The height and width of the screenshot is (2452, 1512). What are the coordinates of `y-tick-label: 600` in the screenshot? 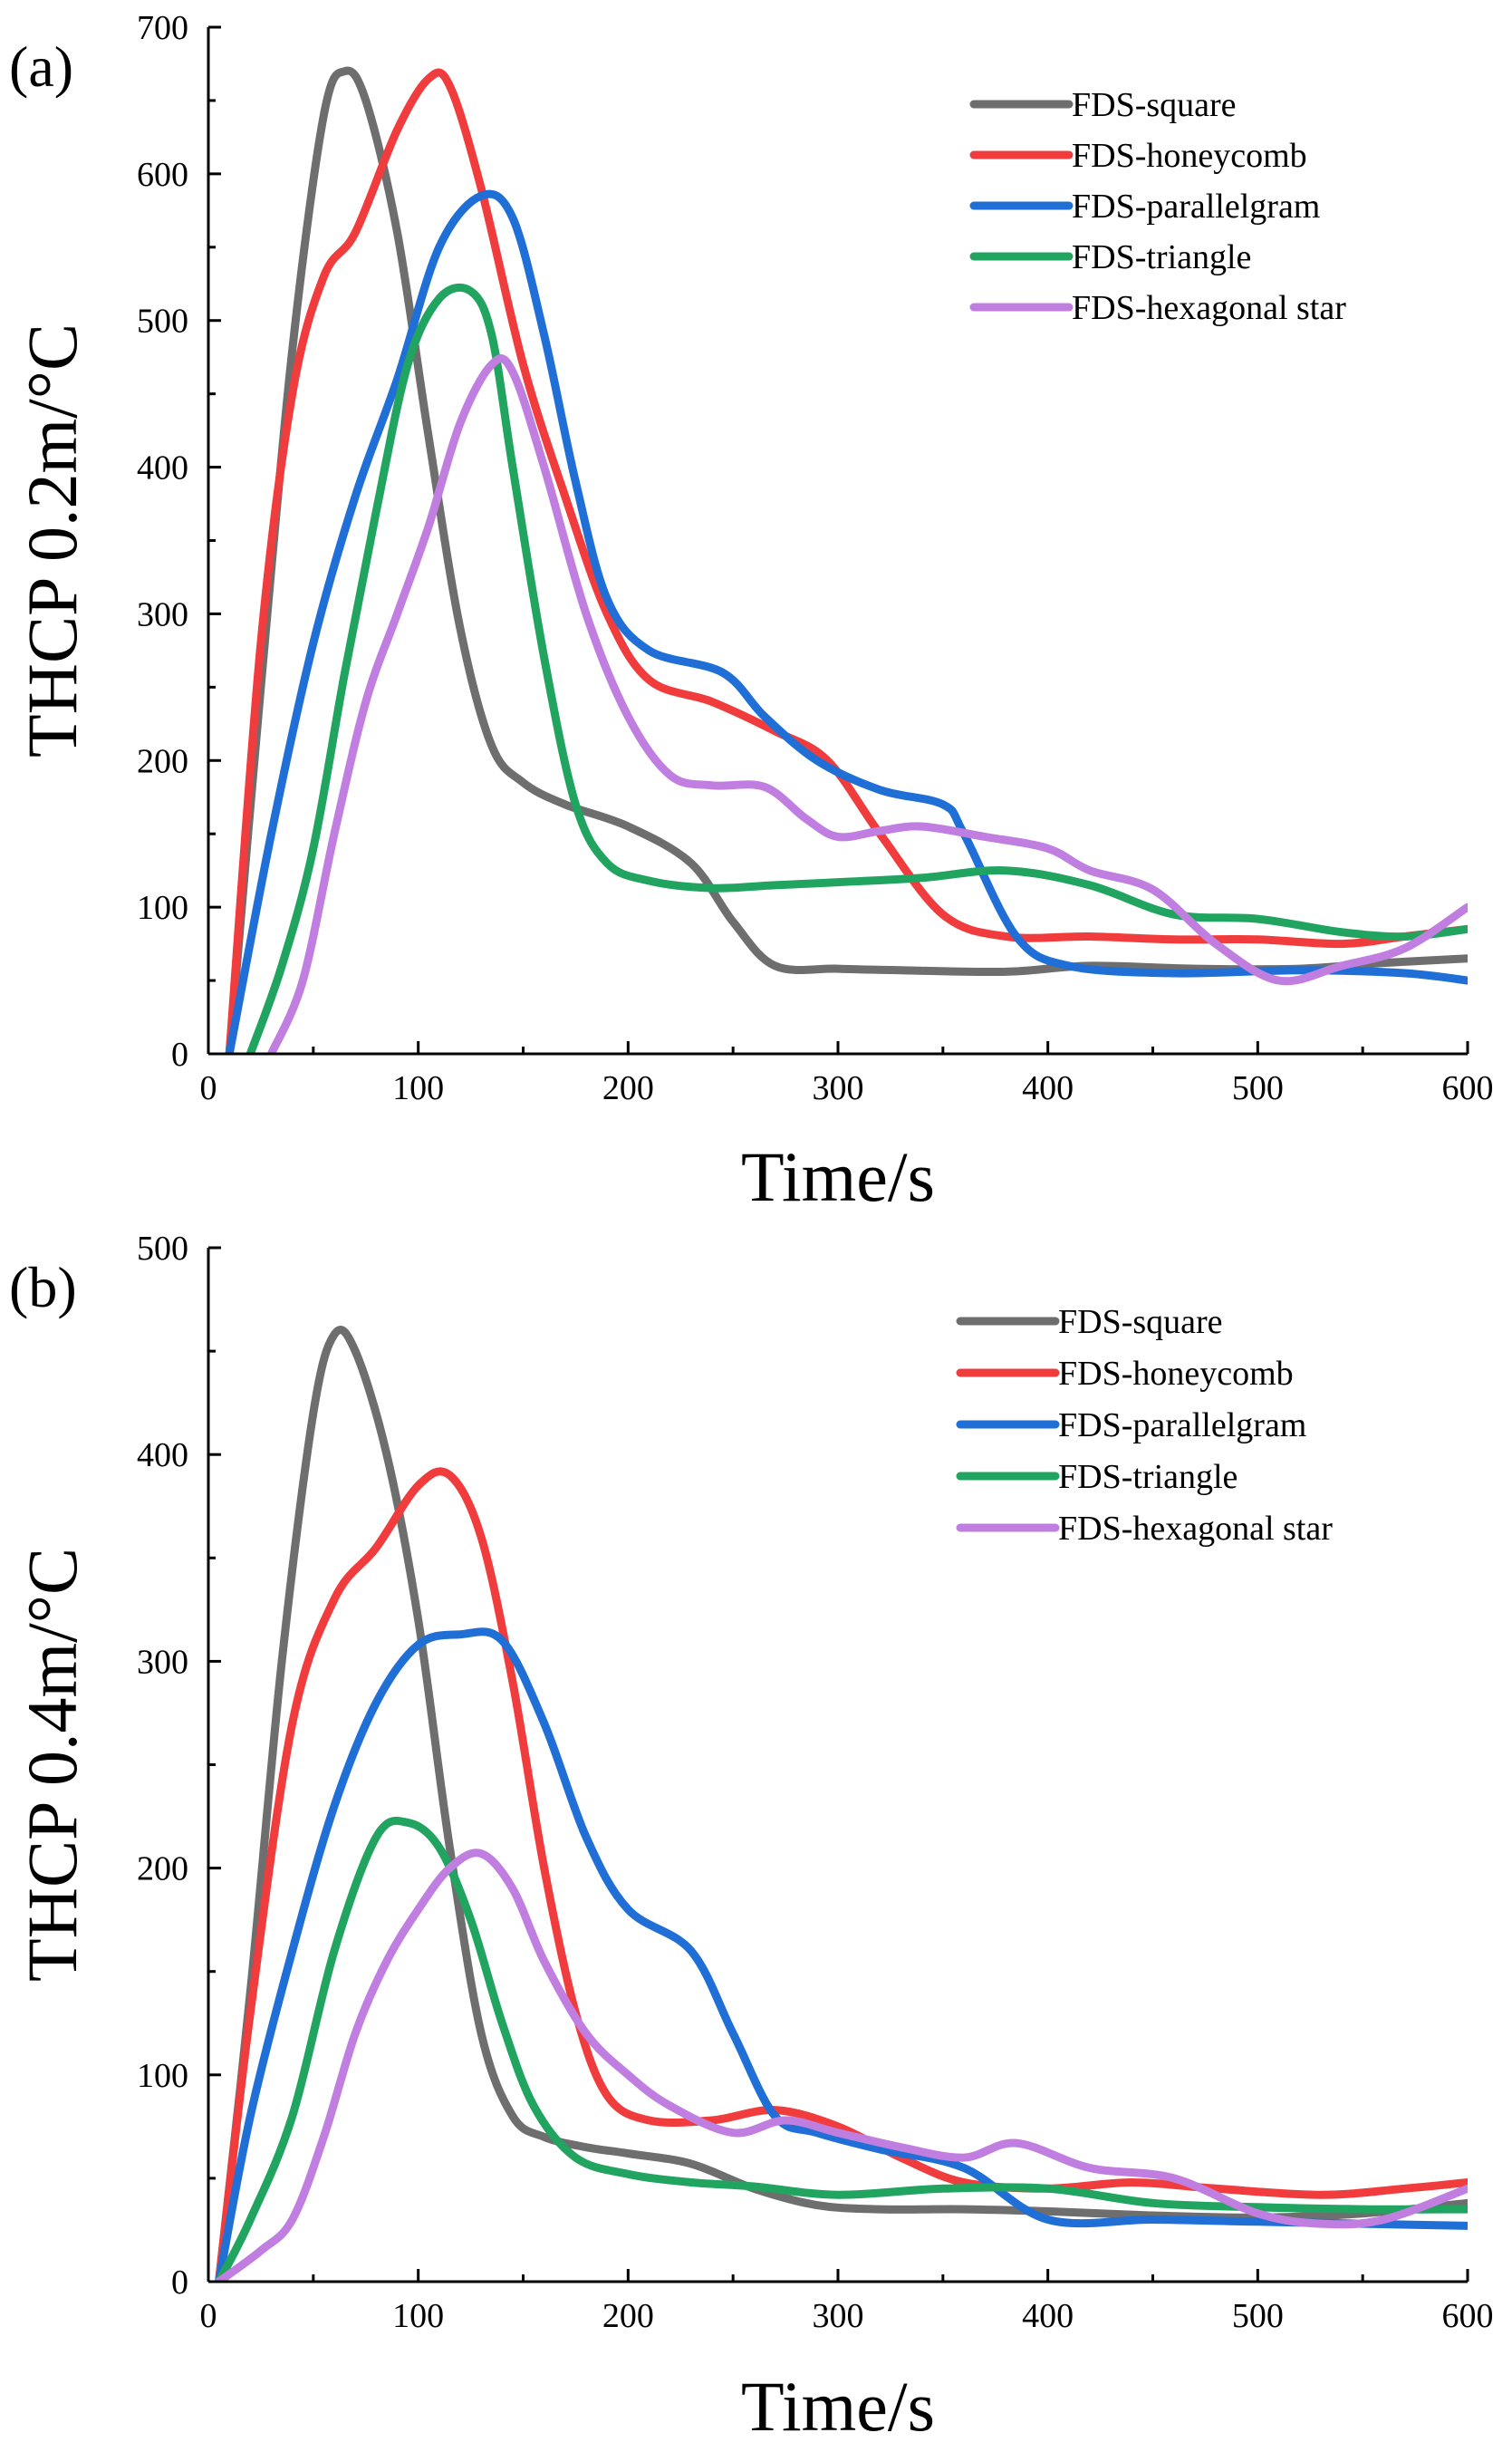 It's located at (162, 175).